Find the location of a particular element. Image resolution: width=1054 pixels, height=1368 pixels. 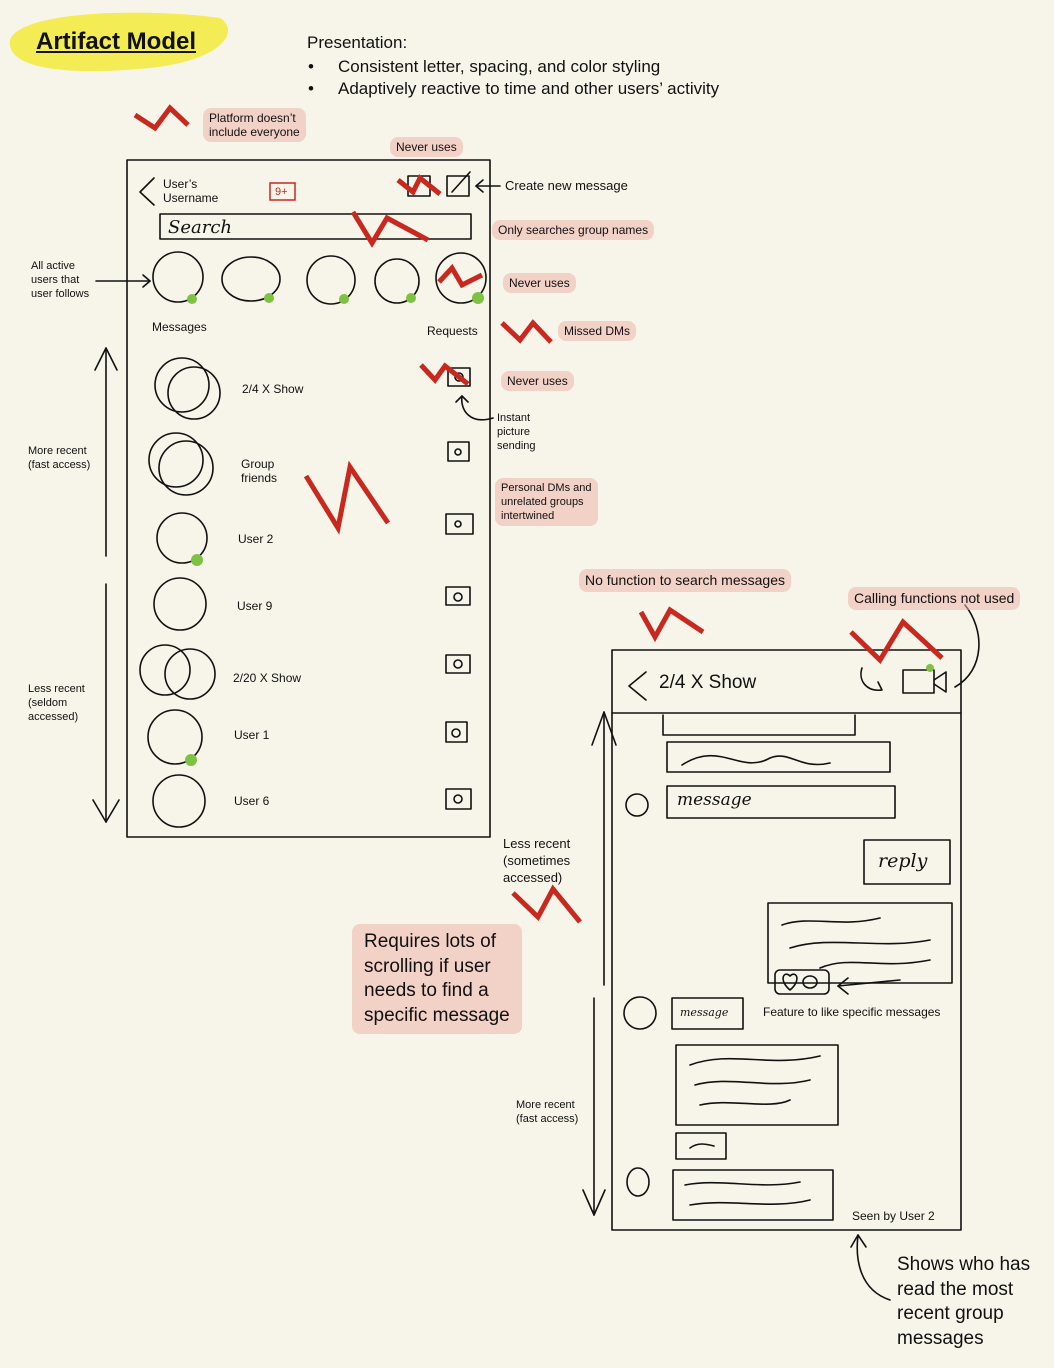

annotation: More recent (fast access) is located at coordinates (59, 458).